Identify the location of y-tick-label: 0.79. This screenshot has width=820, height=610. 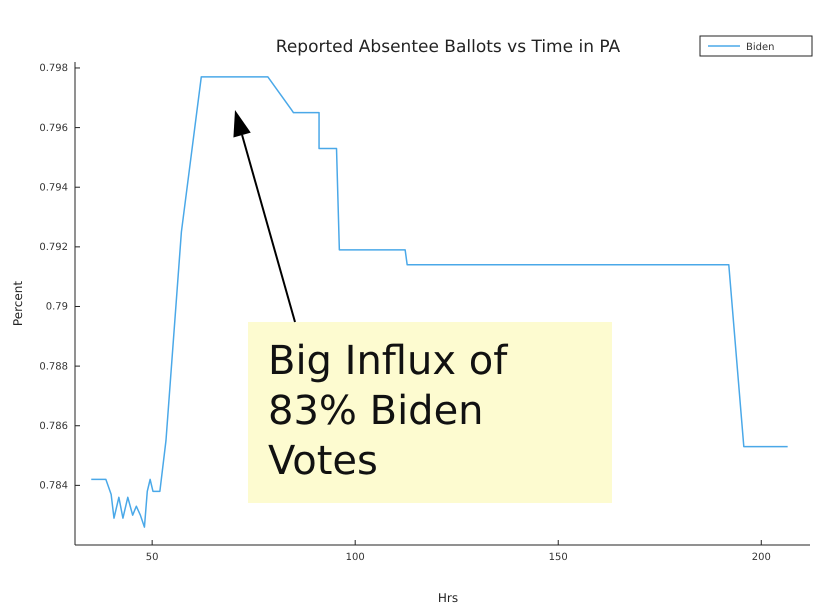
(57, 307).